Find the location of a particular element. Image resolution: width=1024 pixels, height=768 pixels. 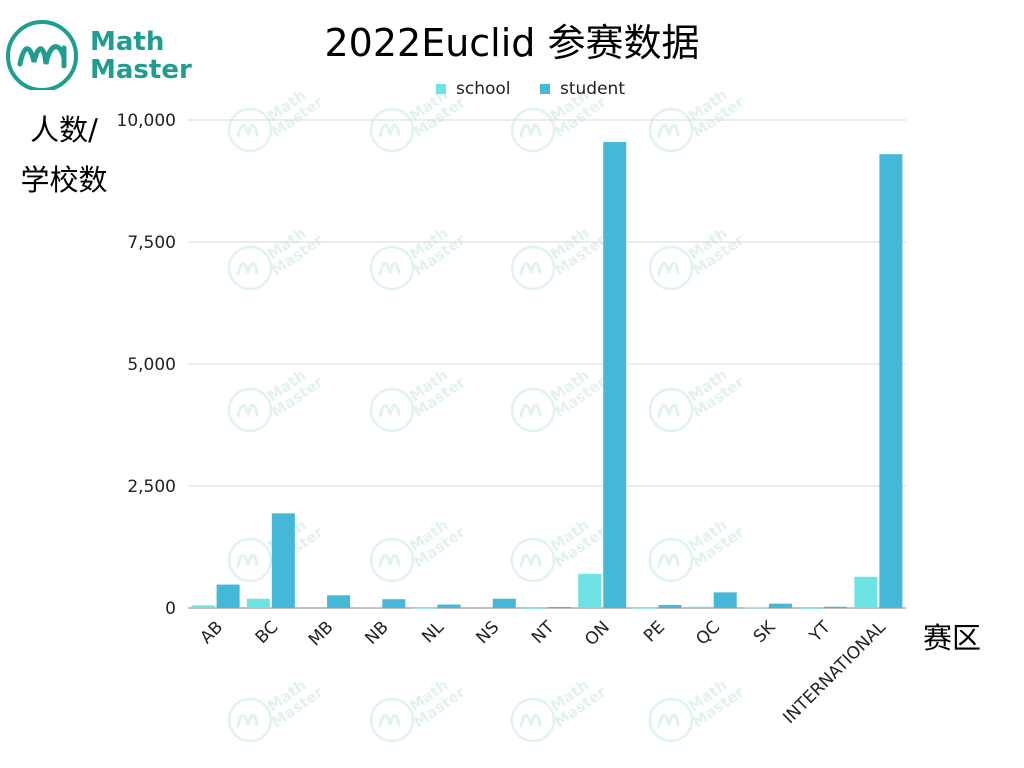

bar-school-bc is located at coordinates (258, 603).